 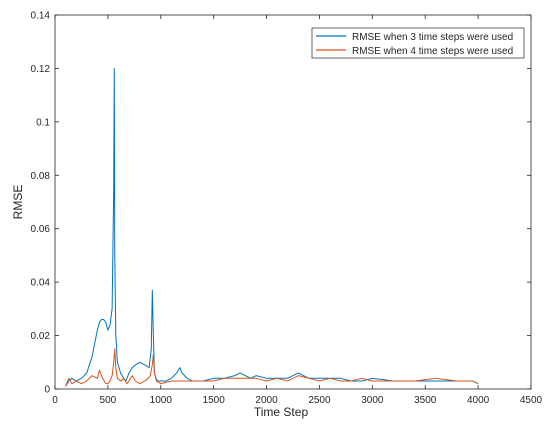 What do you see at coordinates (266, 400) in the screenshot?
I see `x-tick-label: 2000` at bounding box center [266, 400].